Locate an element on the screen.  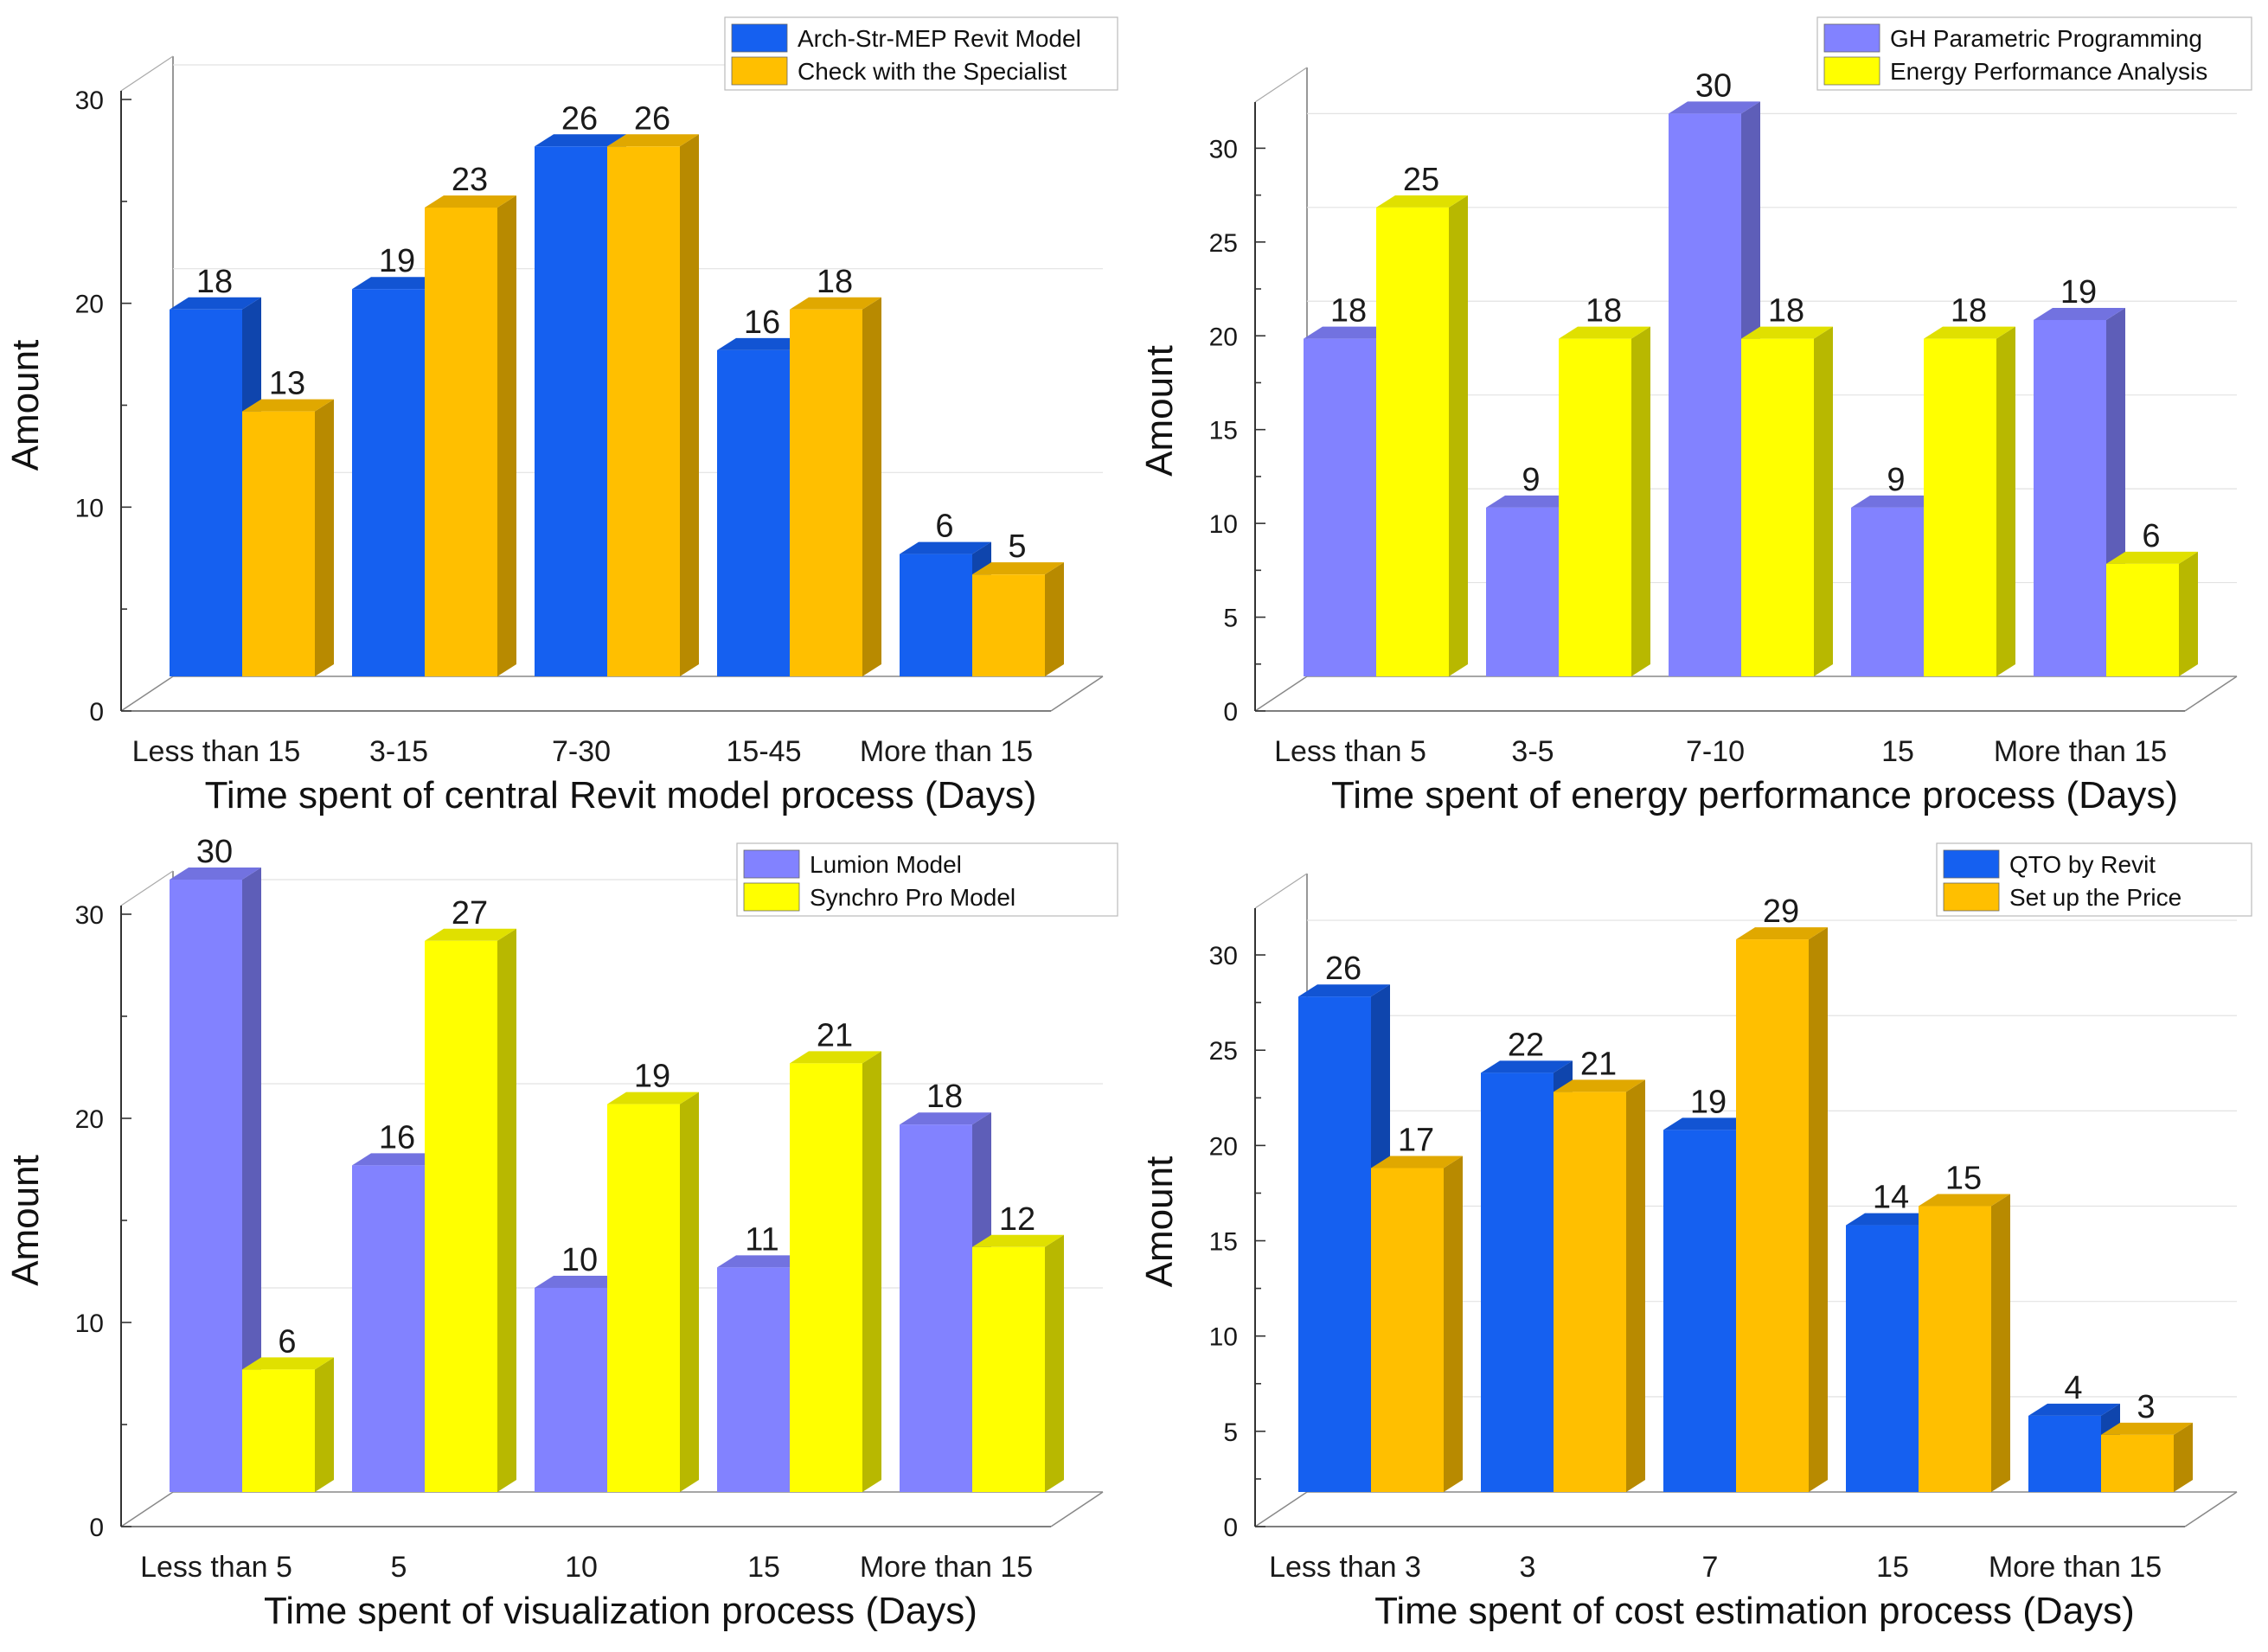
top-depth-edge is located at coordinates (1281, 891).